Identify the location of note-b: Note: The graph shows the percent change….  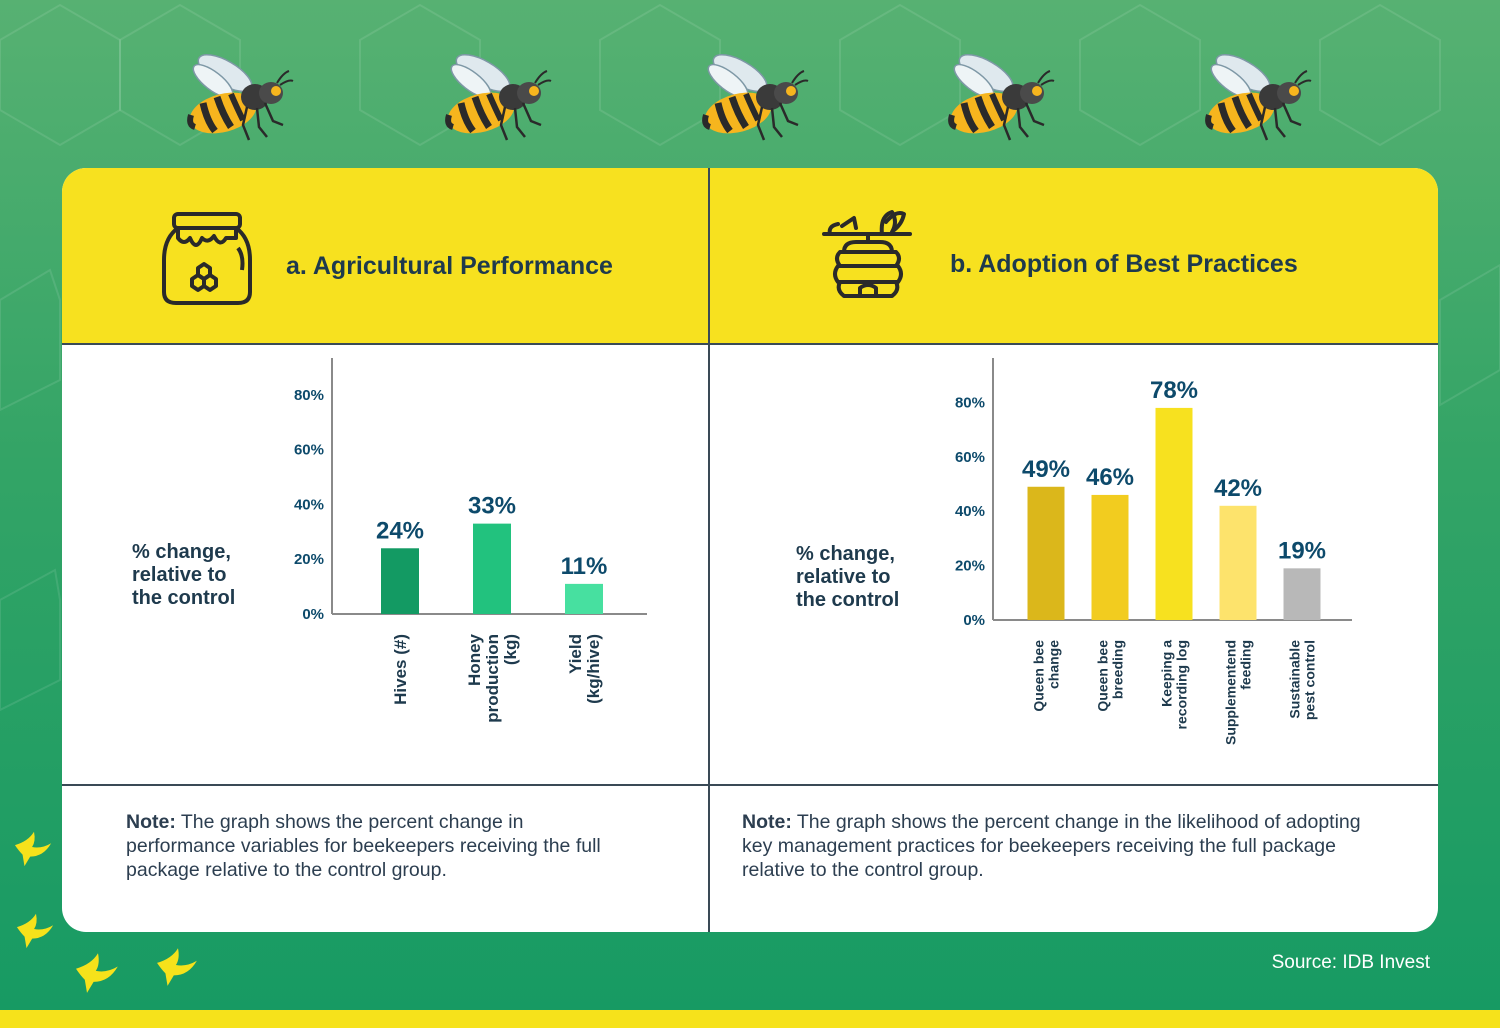
(1067, 846).